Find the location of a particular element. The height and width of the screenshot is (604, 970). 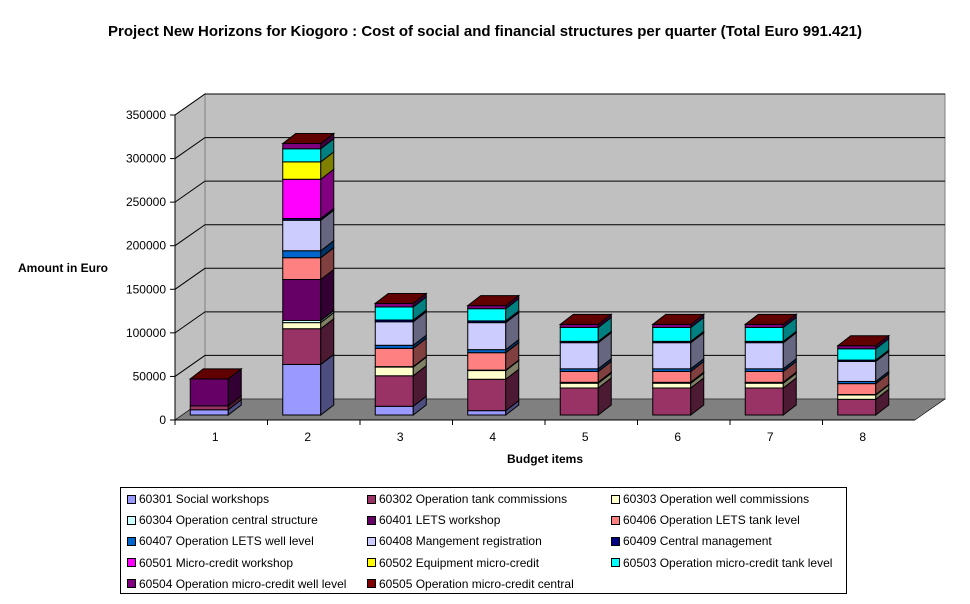

legend-item: 60502 Equipment micro-credit is located at coordinates (453, 563).